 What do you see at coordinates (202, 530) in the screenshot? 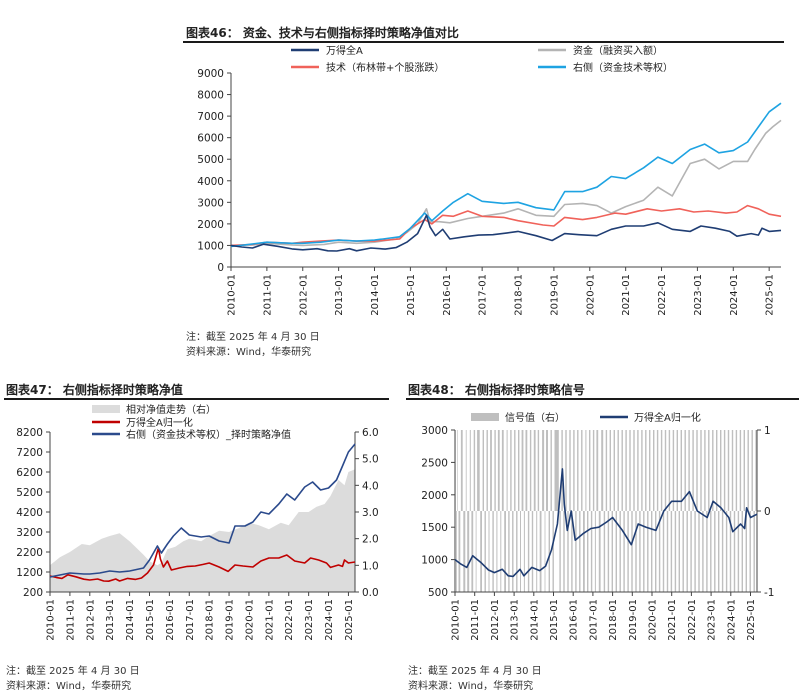
I see `fig47-series-0-area` at bounding box center [202, 530].